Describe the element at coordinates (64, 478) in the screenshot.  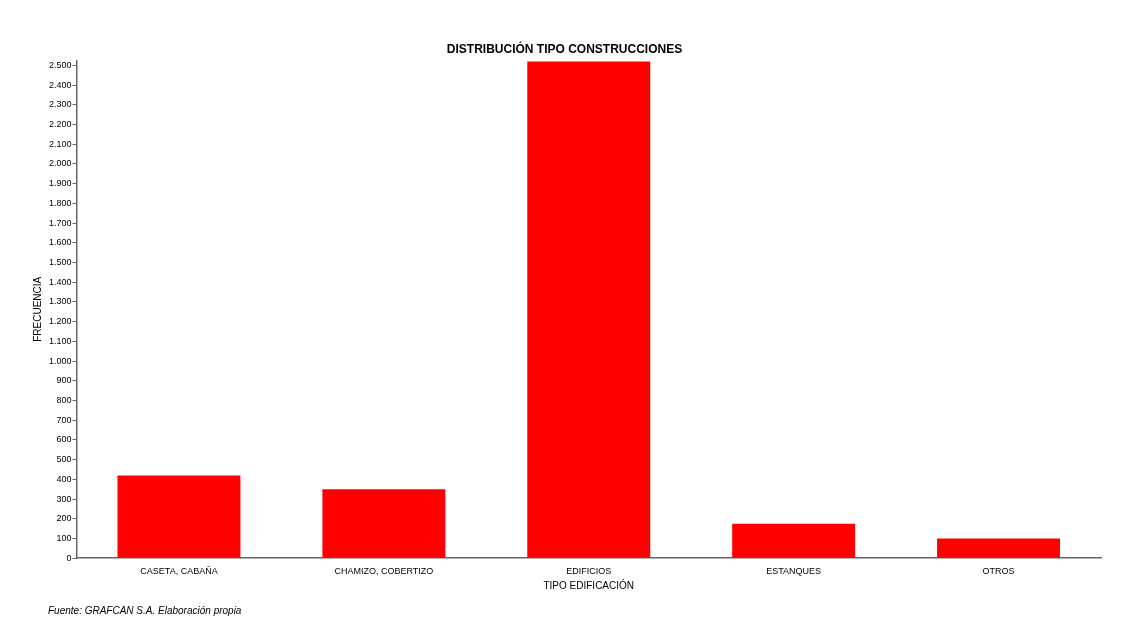
I see `y-tick-label: 400` at that location.